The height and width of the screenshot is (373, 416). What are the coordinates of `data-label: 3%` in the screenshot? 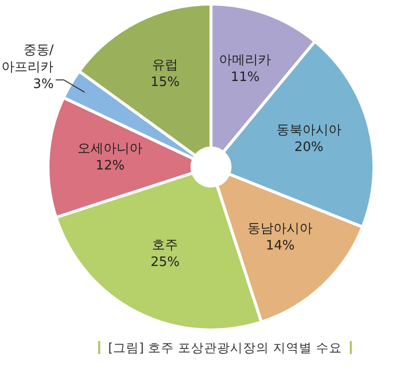 It's located at (43, 84).